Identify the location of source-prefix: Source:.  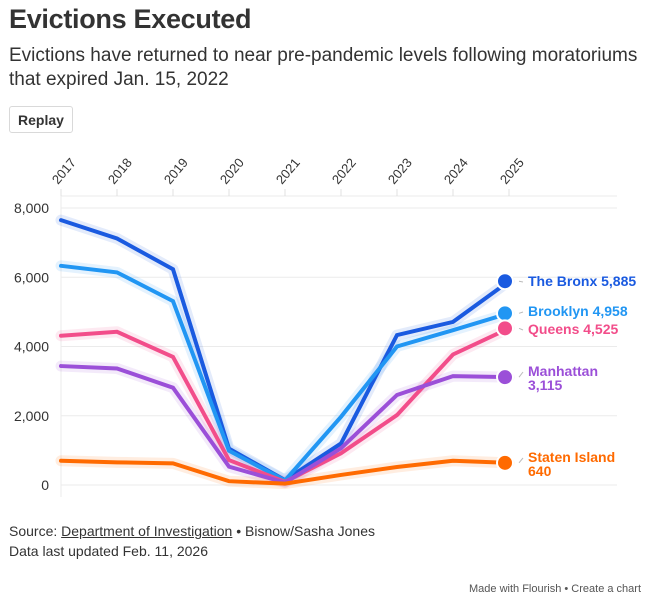
(35, 531).